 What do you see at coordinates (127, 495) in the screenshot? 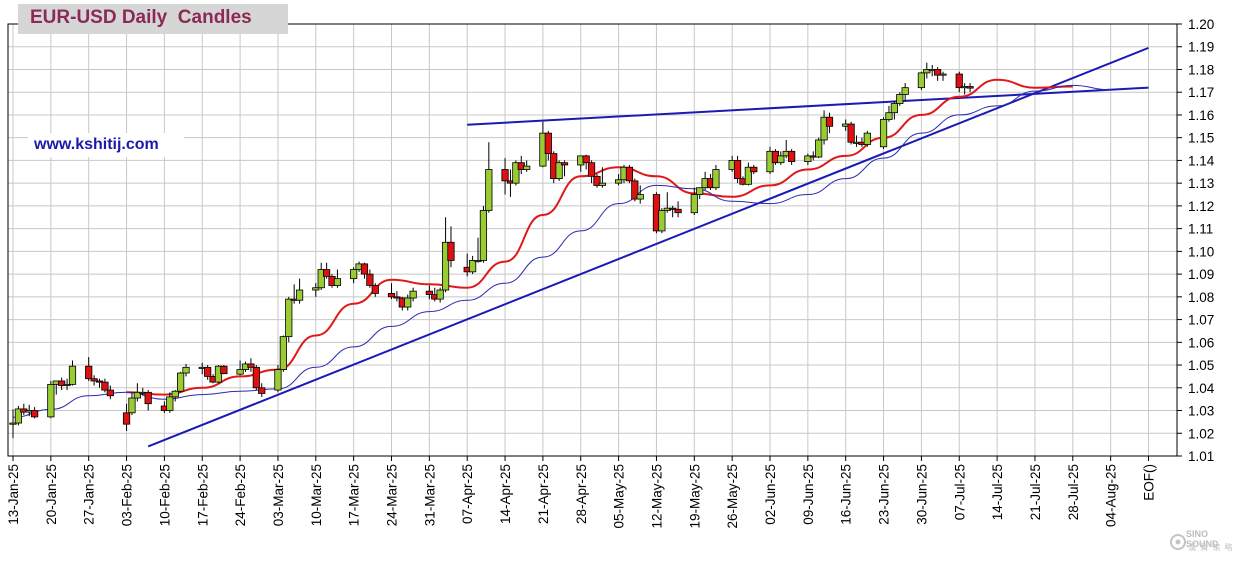
I see `x-tick-label: 03-Feb-25` at bounding box center [127, 495].